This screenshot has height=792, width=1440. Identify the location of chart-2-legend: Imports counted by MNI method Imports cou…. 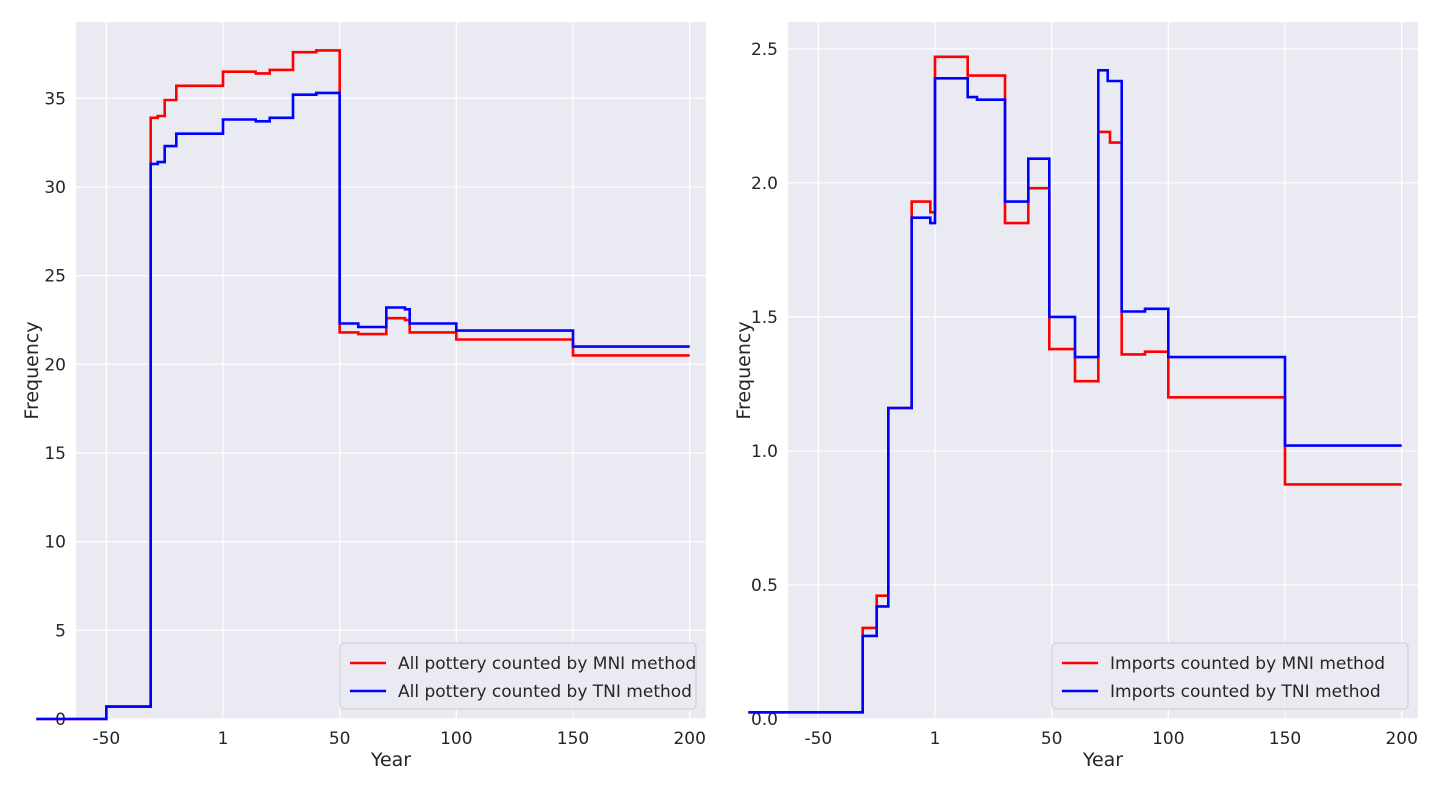
(1230, 676).